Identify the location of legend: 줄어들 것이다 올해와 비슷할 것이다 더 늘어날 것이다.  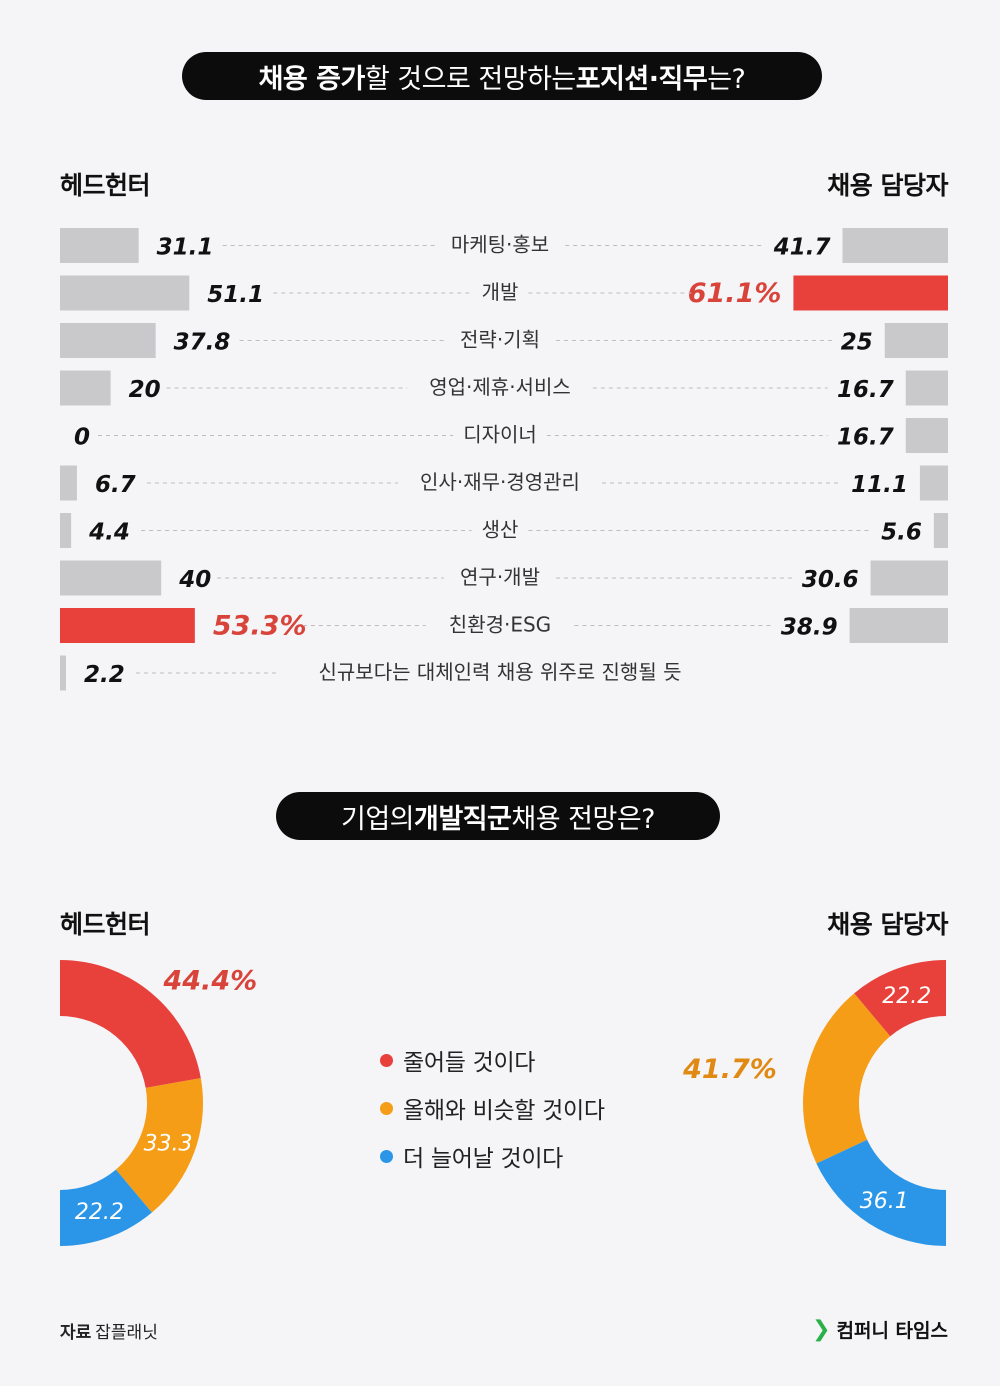
(492, 1108).